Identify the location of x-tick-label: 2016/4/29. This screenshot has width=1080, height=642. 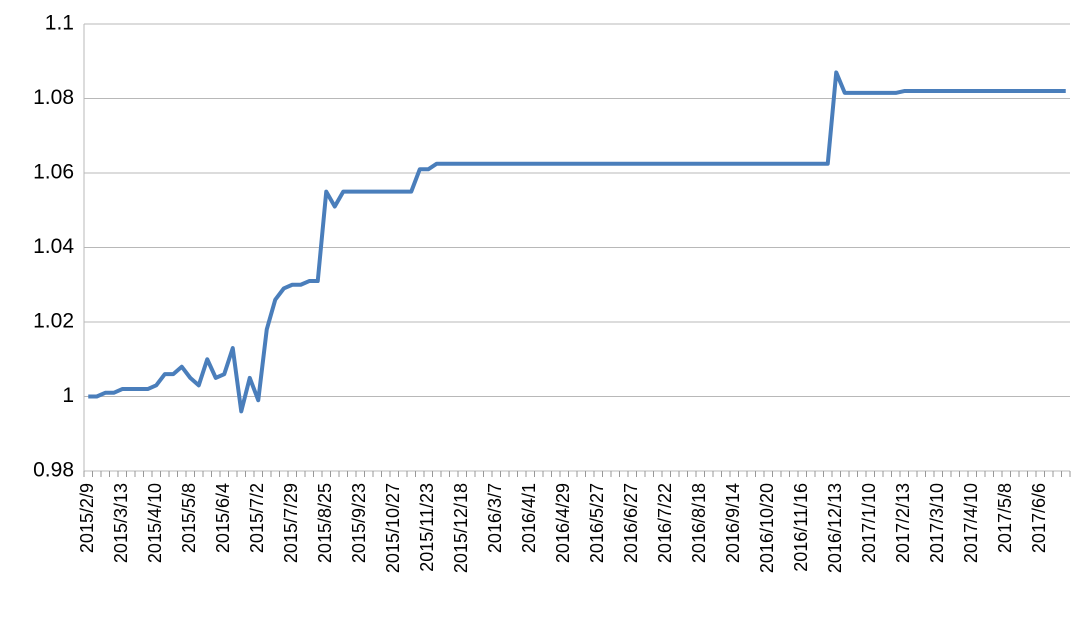
(563, 523).